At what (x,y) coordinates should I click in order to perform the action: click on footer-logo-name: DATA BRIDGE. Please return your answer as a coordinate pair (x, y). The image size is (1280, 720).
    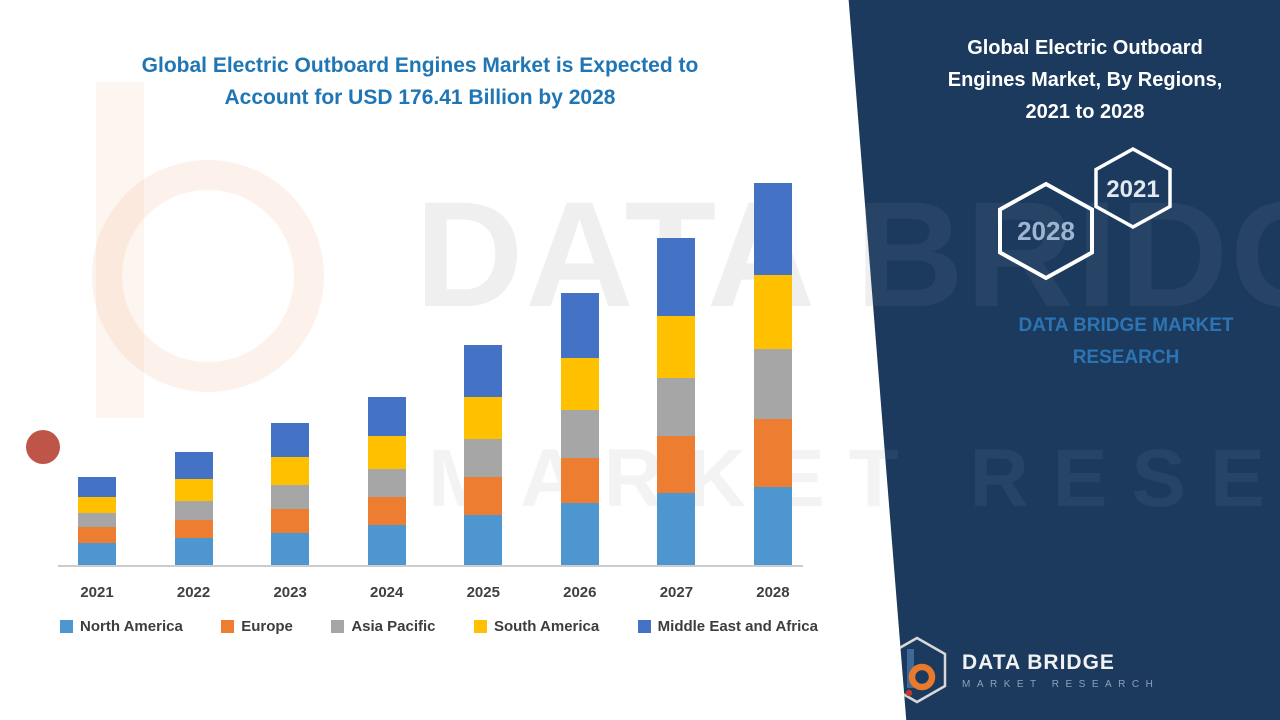
    Looking at the image, I should click on (1038, 662).